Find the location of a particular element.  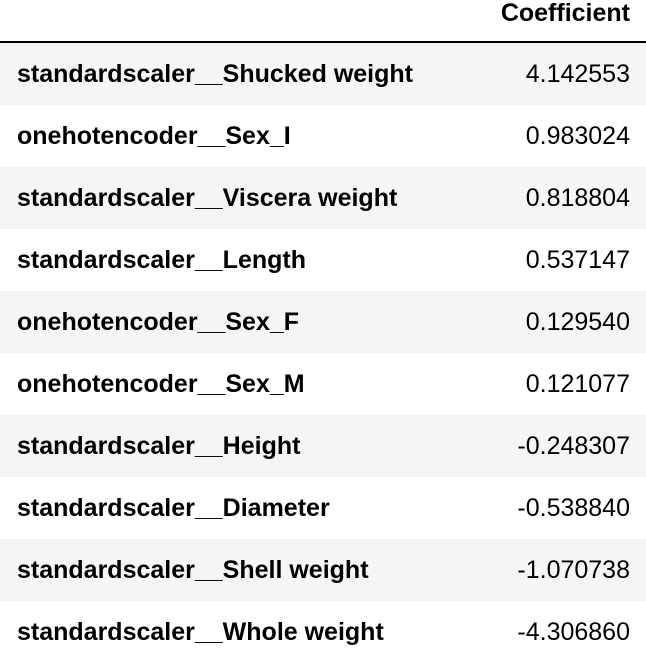

row-label: standardscaler__Viscera weight is located at coordinates (207, 198).